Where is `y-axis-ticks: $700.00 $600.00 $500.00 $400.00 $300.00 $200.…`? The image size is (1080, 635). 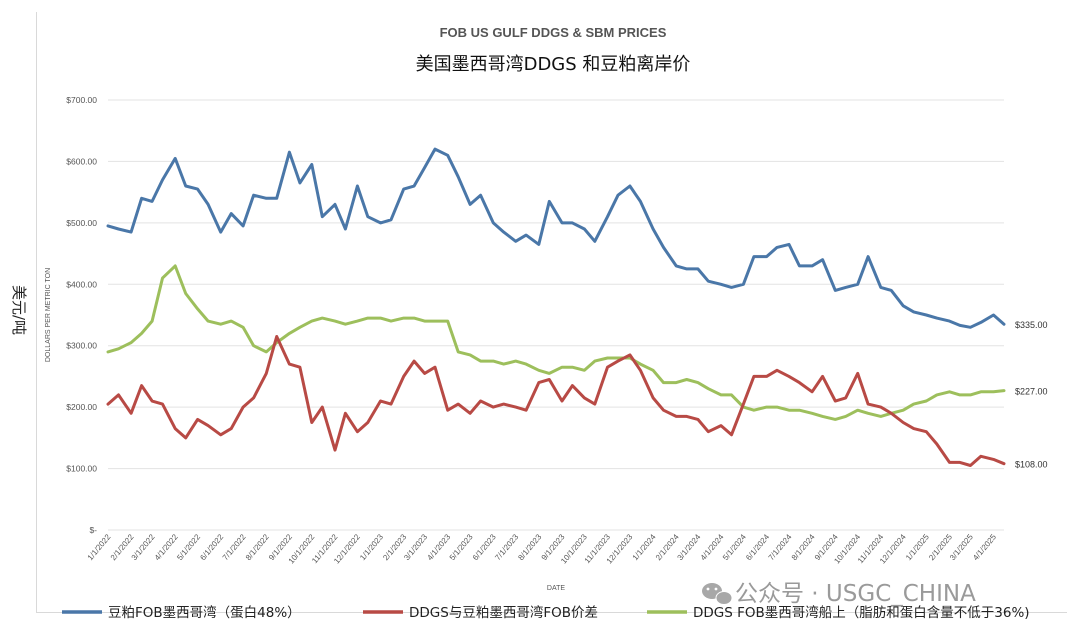 y-axis-ticks: $700.00 $600.00 $500.00 $400.00 $300.00 $200.… is located at coordinates (81, 315).